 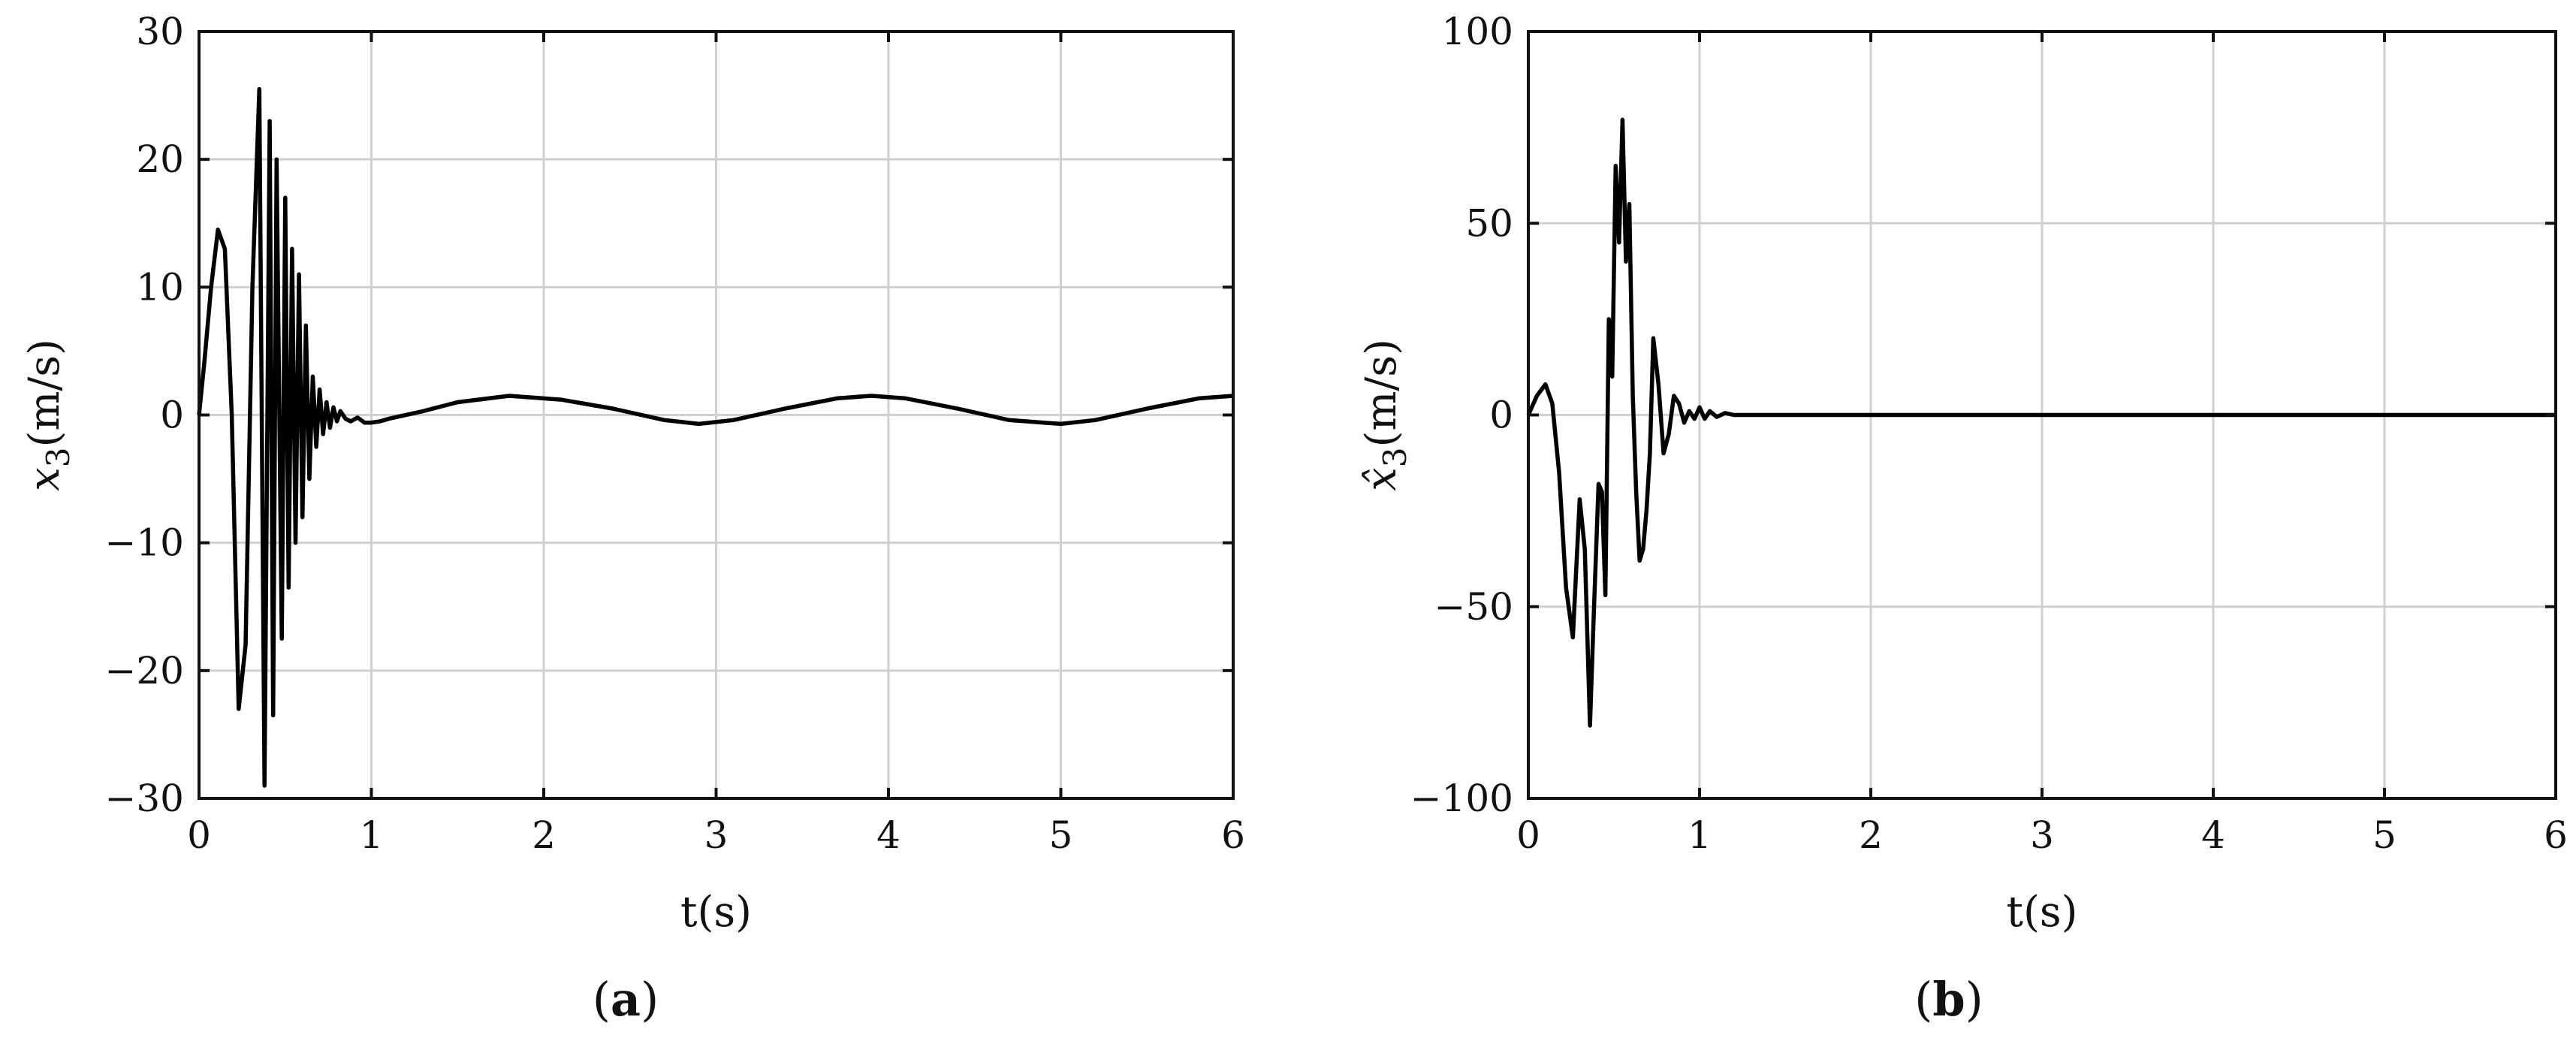 I want to click on y-axis-label: x3(m/s), so click(x=49, y=415).